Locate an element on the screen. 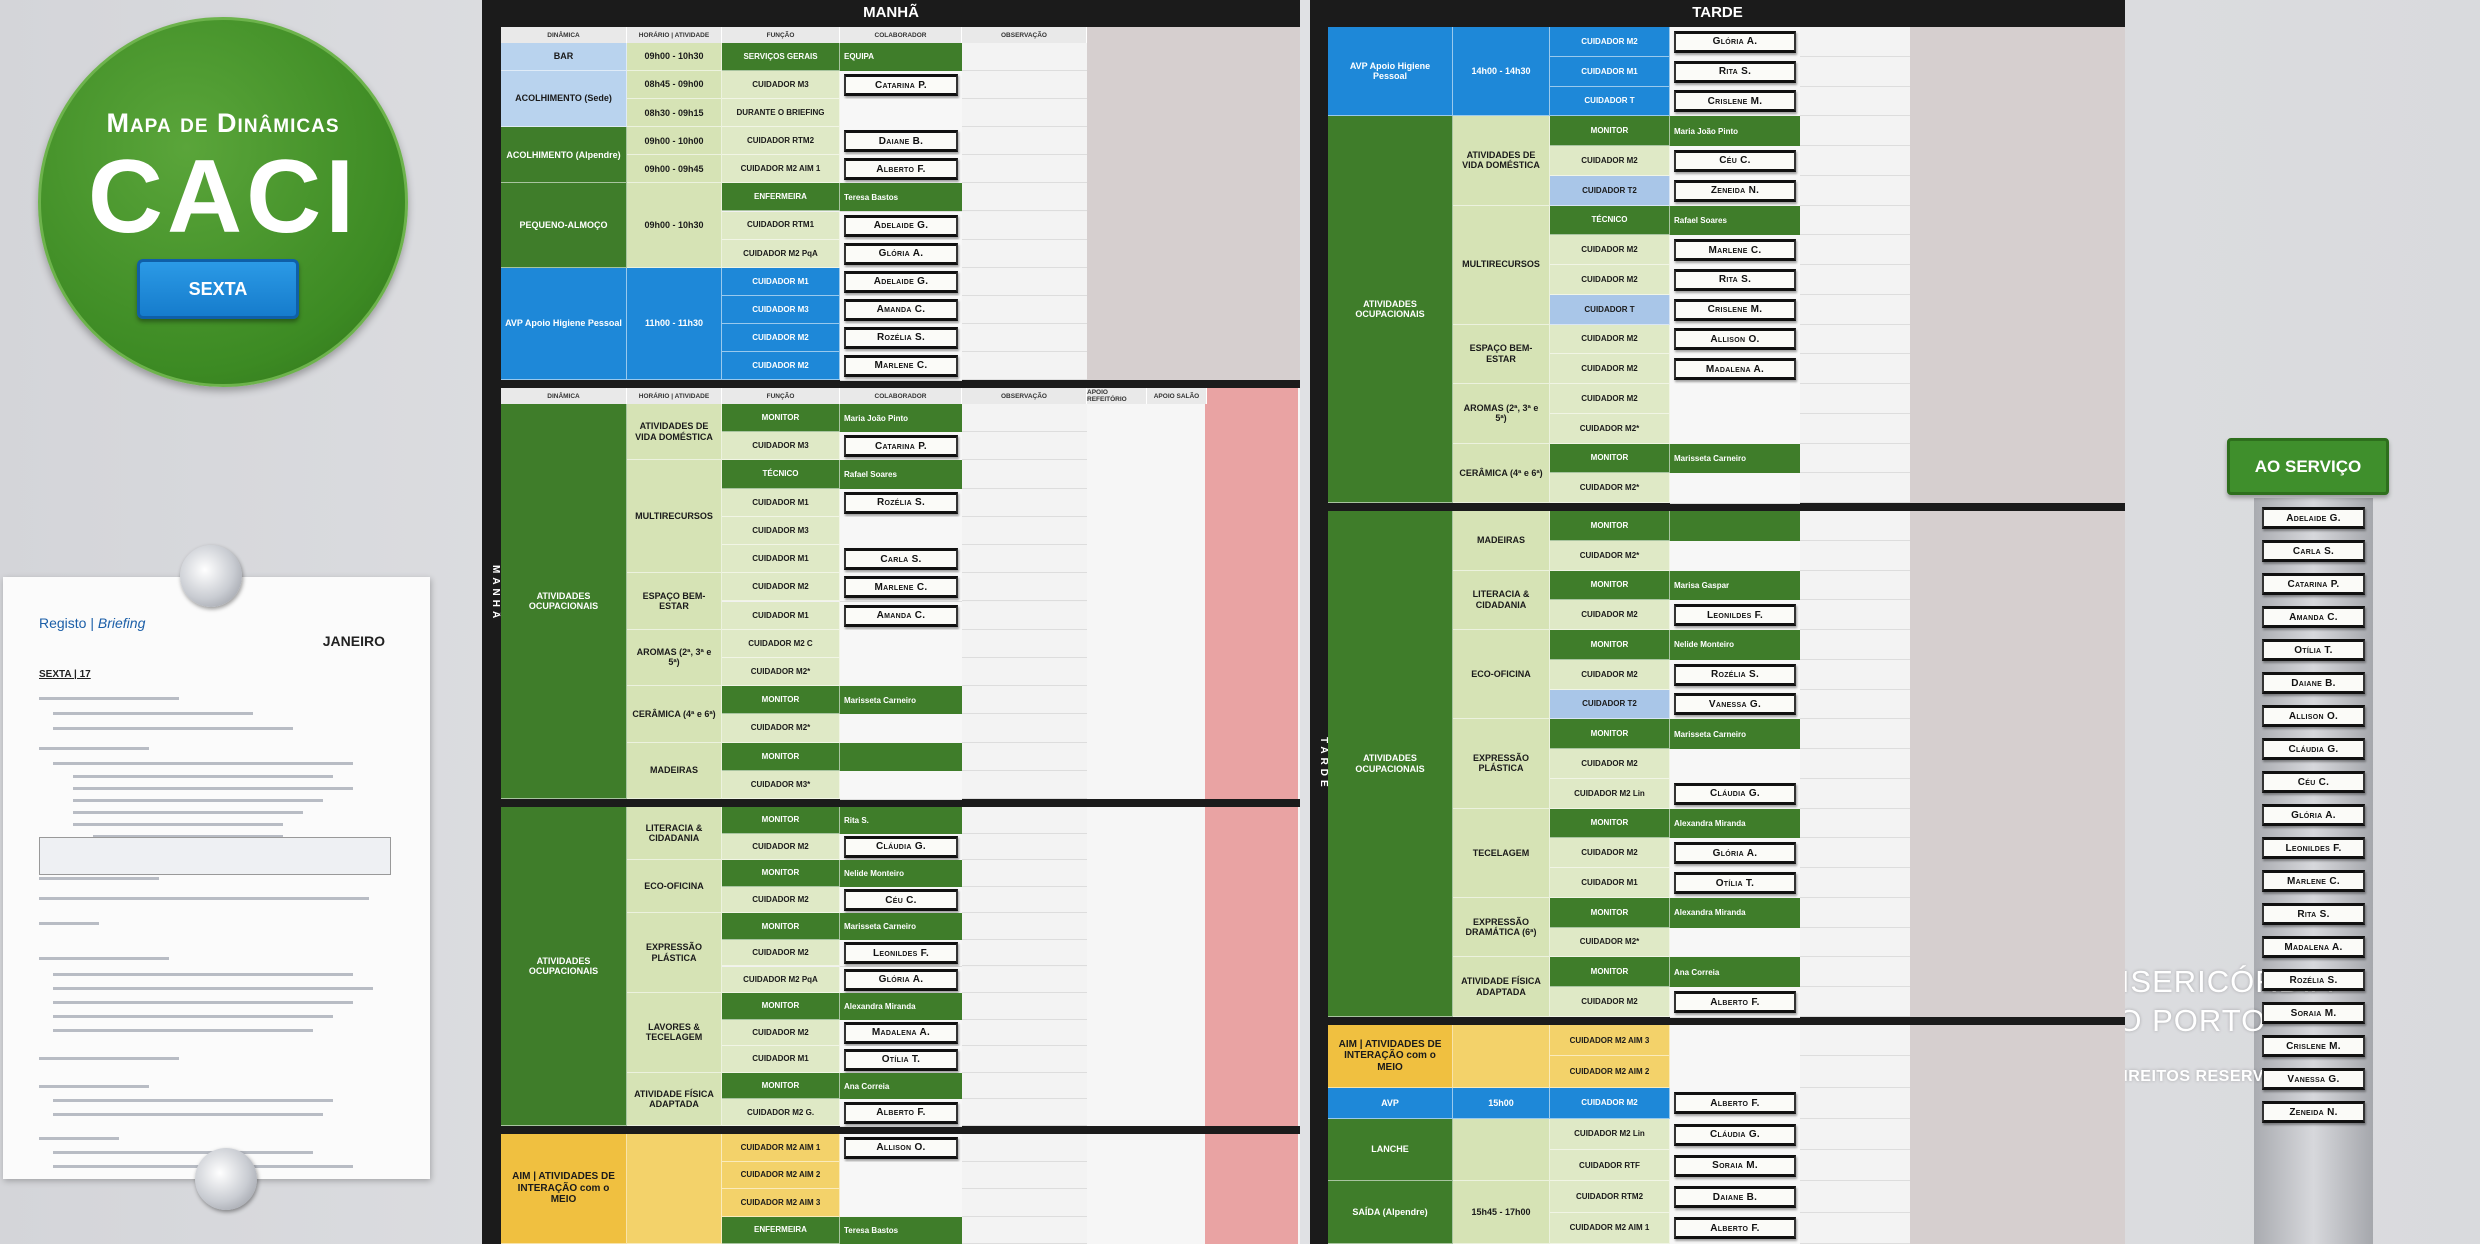 Image resolution: width=2480 pixels, height=1244 pixels. name-tag: Alberto F. is located at coordinates (901, 1112).